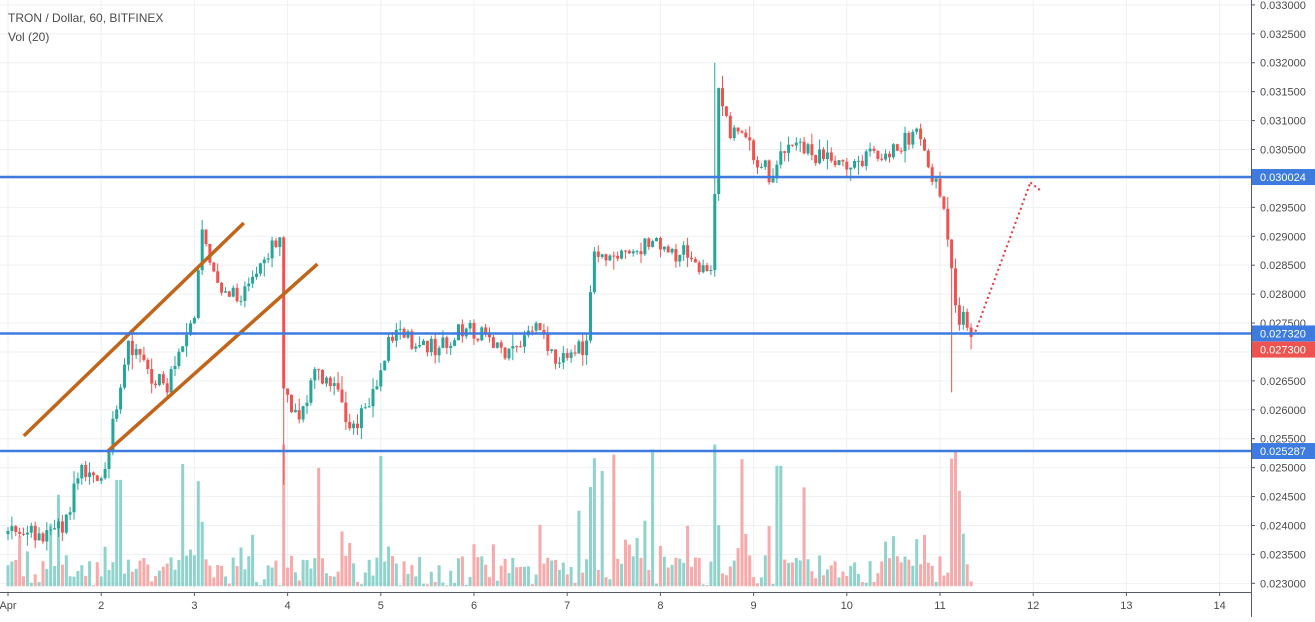 The image size is (1315, 622). What do you see at coordinates (86, 18) in the screenshot?
I see `symbol-title: TRON / Dollar, 60, BITFINEX` at bounding box center [86, 18].